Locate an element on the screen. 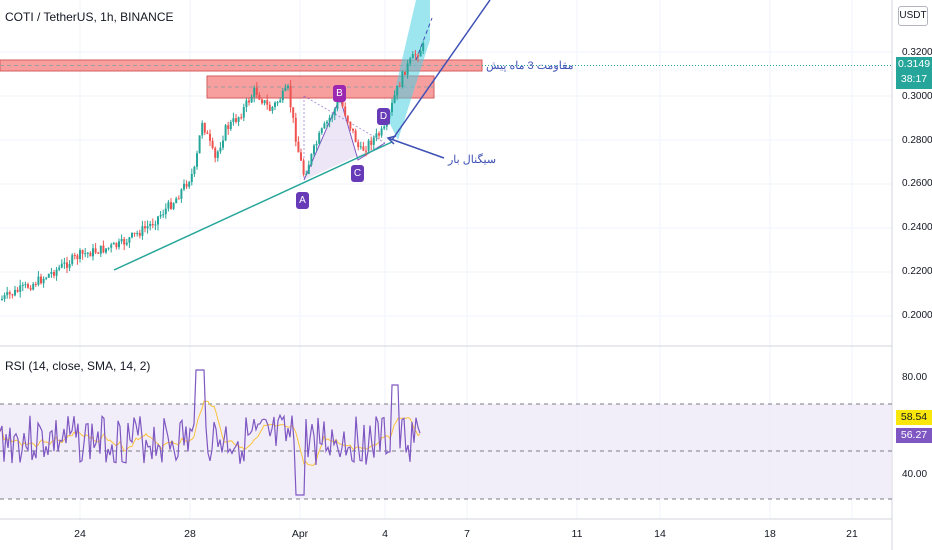  last-price-value: 0.3149 is located at coordinates (914, 64).